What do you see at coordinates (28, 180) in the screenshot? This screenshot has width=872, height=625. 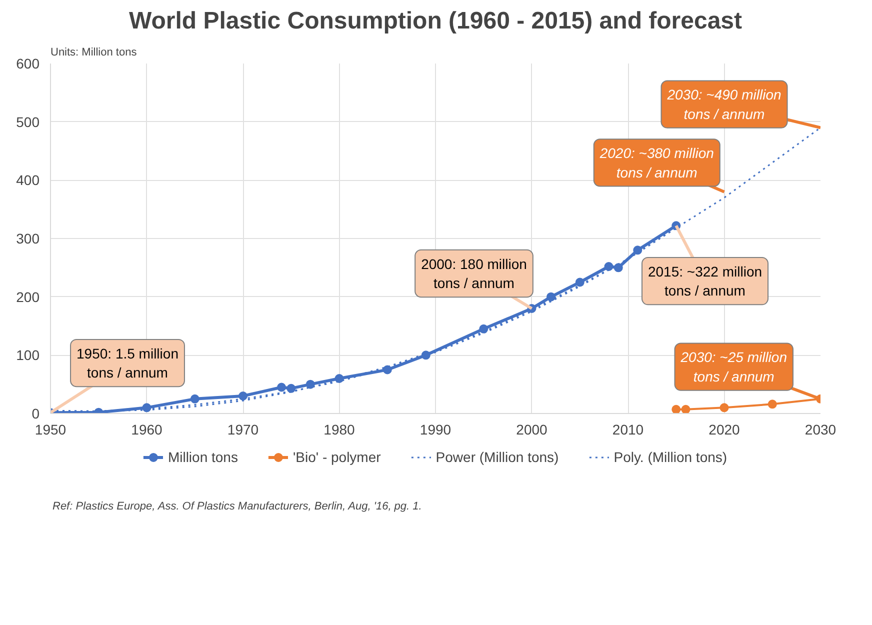 I see `y-tick-label: 400` at bounding box center [28, 180].